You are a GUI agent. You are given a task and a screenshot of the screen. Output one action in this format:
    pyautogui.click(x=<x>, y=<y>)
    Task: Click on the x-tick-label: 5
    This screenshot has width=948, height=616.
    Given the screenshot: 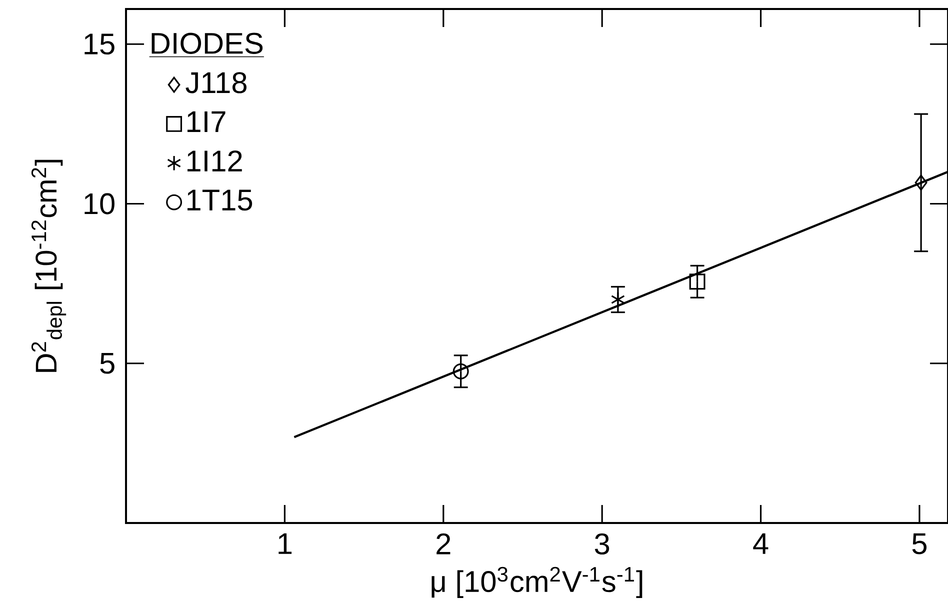 What is the action you would take?
    pyautogui.click(x=919, y=543)
    